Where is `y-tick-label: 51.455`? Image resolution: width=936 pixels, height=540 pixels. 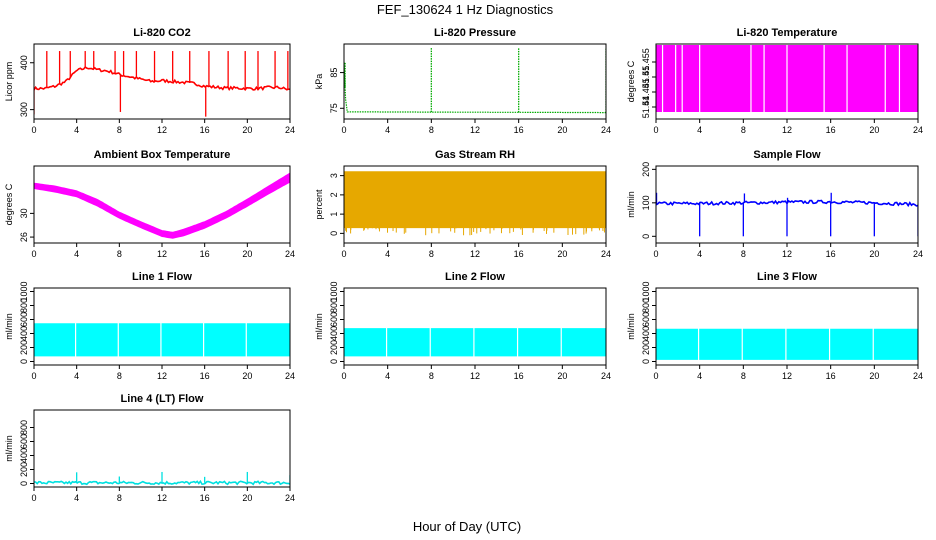
y-tick-label: 51.455 is located at coordinates (646, 62).